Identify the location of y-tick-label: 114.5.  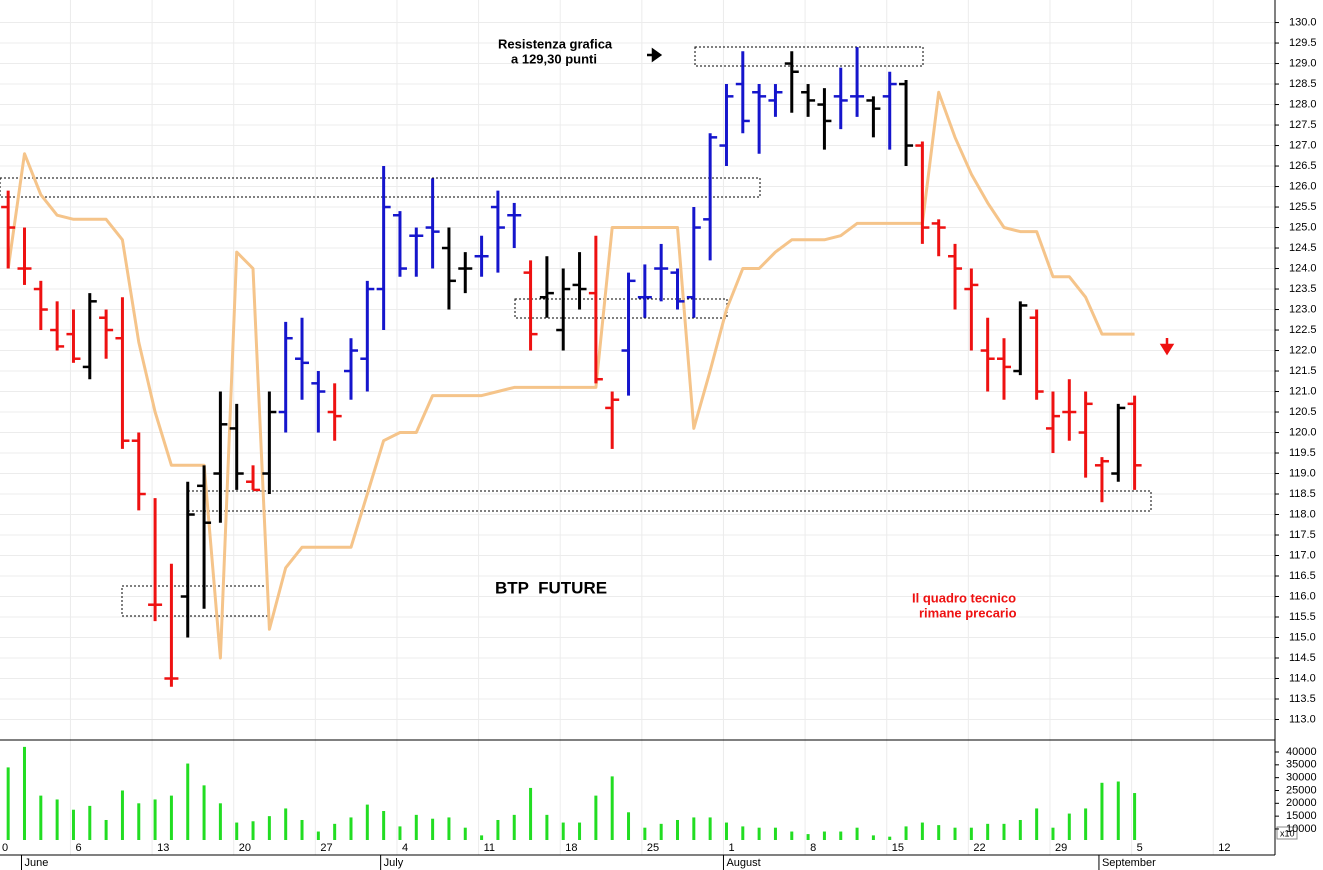
(1302, 658).